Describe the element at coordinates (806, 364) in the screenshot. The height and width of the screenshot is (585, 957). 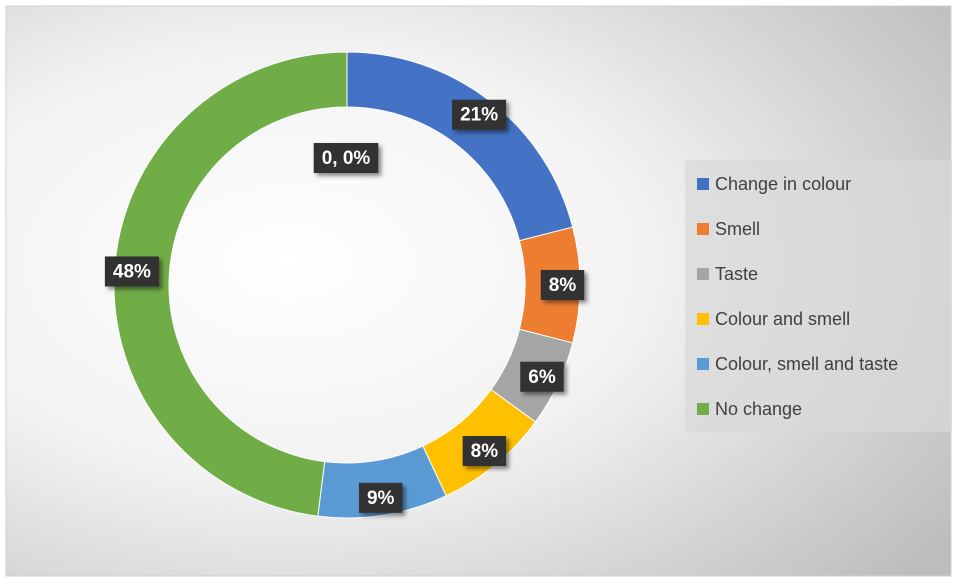
I see `legend-label: Colour, smell and taste` at that location.